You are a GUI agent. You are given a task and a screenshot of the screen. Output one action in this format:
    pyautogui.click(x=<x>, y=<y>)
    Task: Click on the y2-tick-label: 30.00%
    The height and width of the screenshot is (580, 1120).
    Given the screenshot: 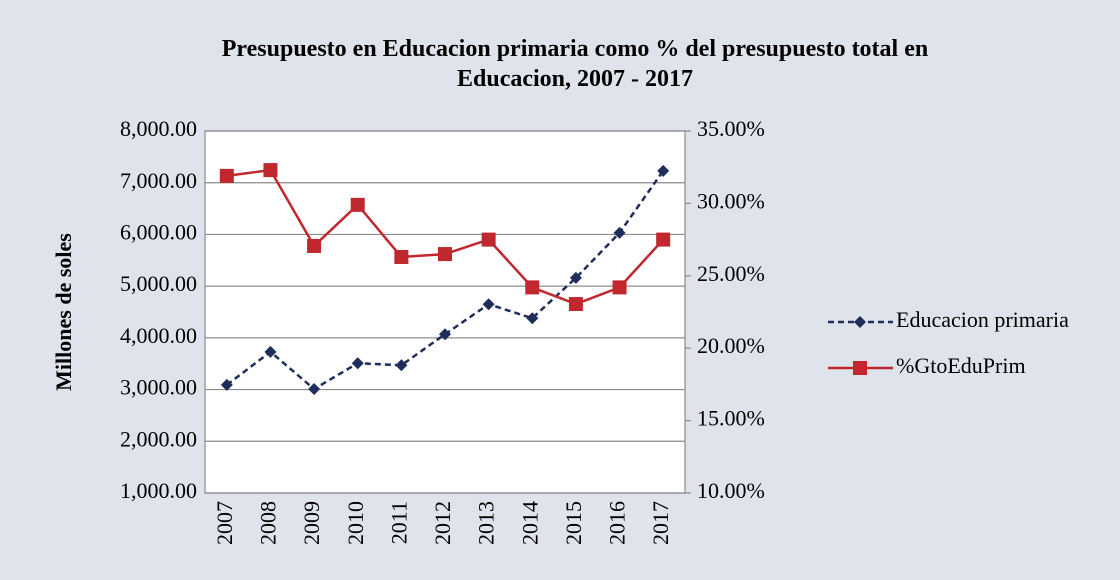 What is the action you would take?
    pyautogui.click(x=731, y=200)
    